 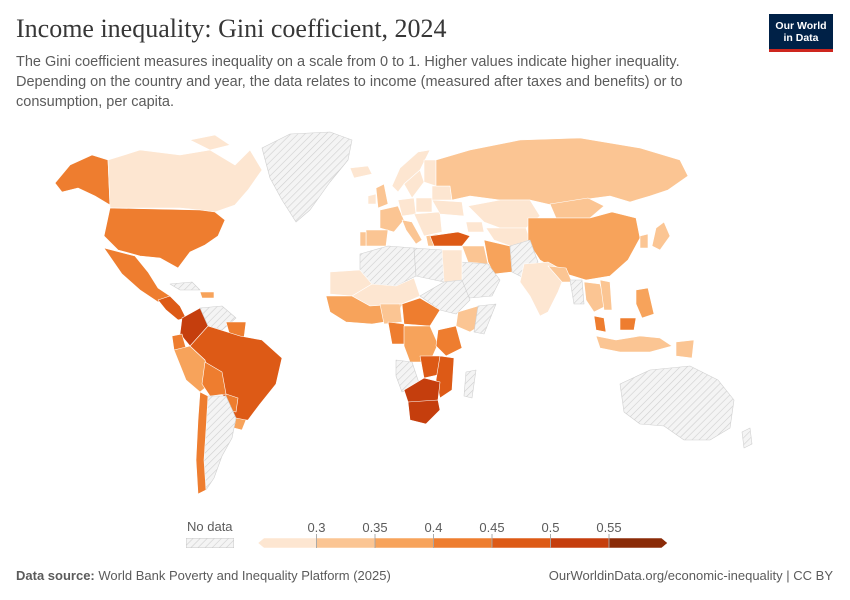 What do you see at coordinates (185, 181) in the screenshot?
I see `canada` at bounding box center [185, 181].